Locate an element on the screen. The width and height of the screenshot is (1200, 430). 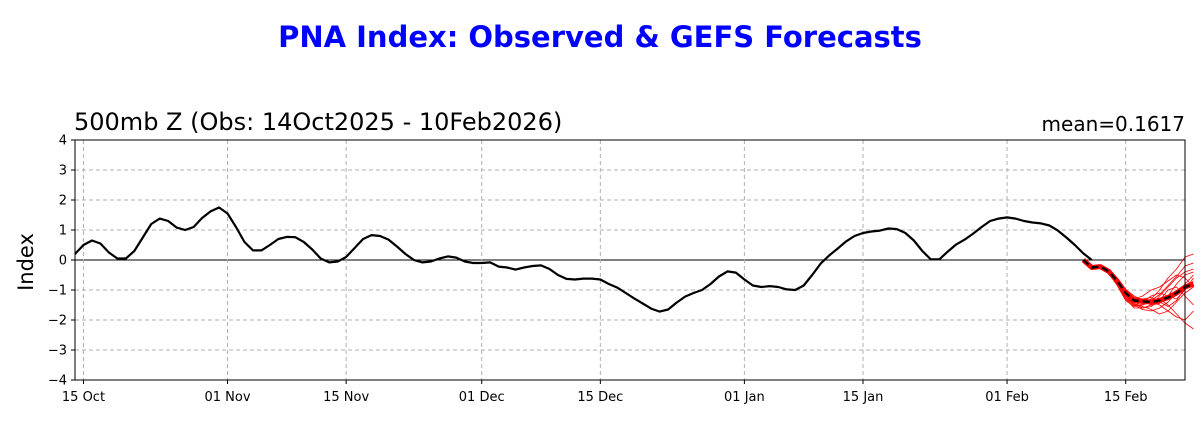
ensemble-mean-highlight is located at coordinates (1138, 281).